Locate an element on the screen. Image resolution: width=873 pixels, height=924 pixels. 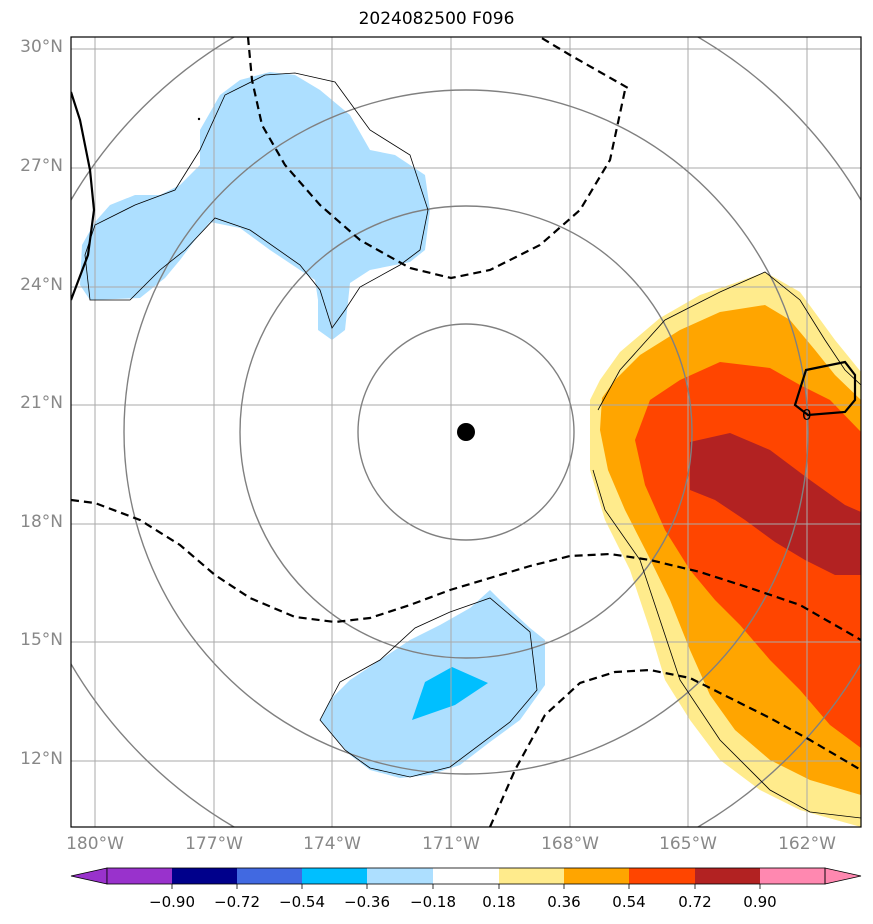
contour-label: 0 is located at coordinates (807, 415).